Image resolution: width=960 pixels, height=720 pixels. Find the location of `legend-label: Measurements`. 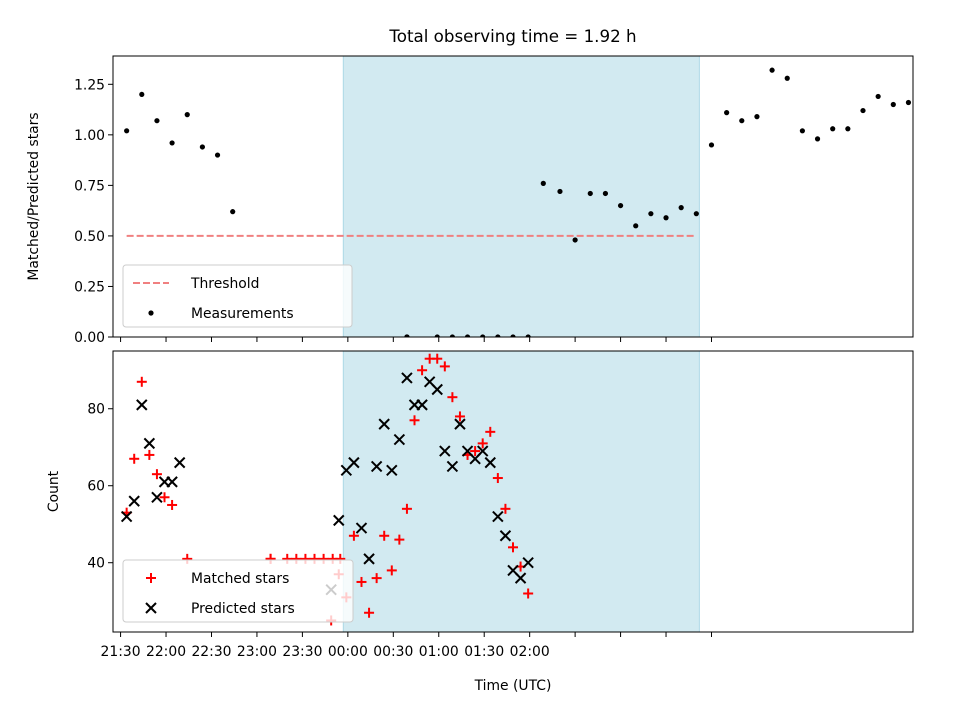

legend-label: Measurements is located at coordinates (242, 314).